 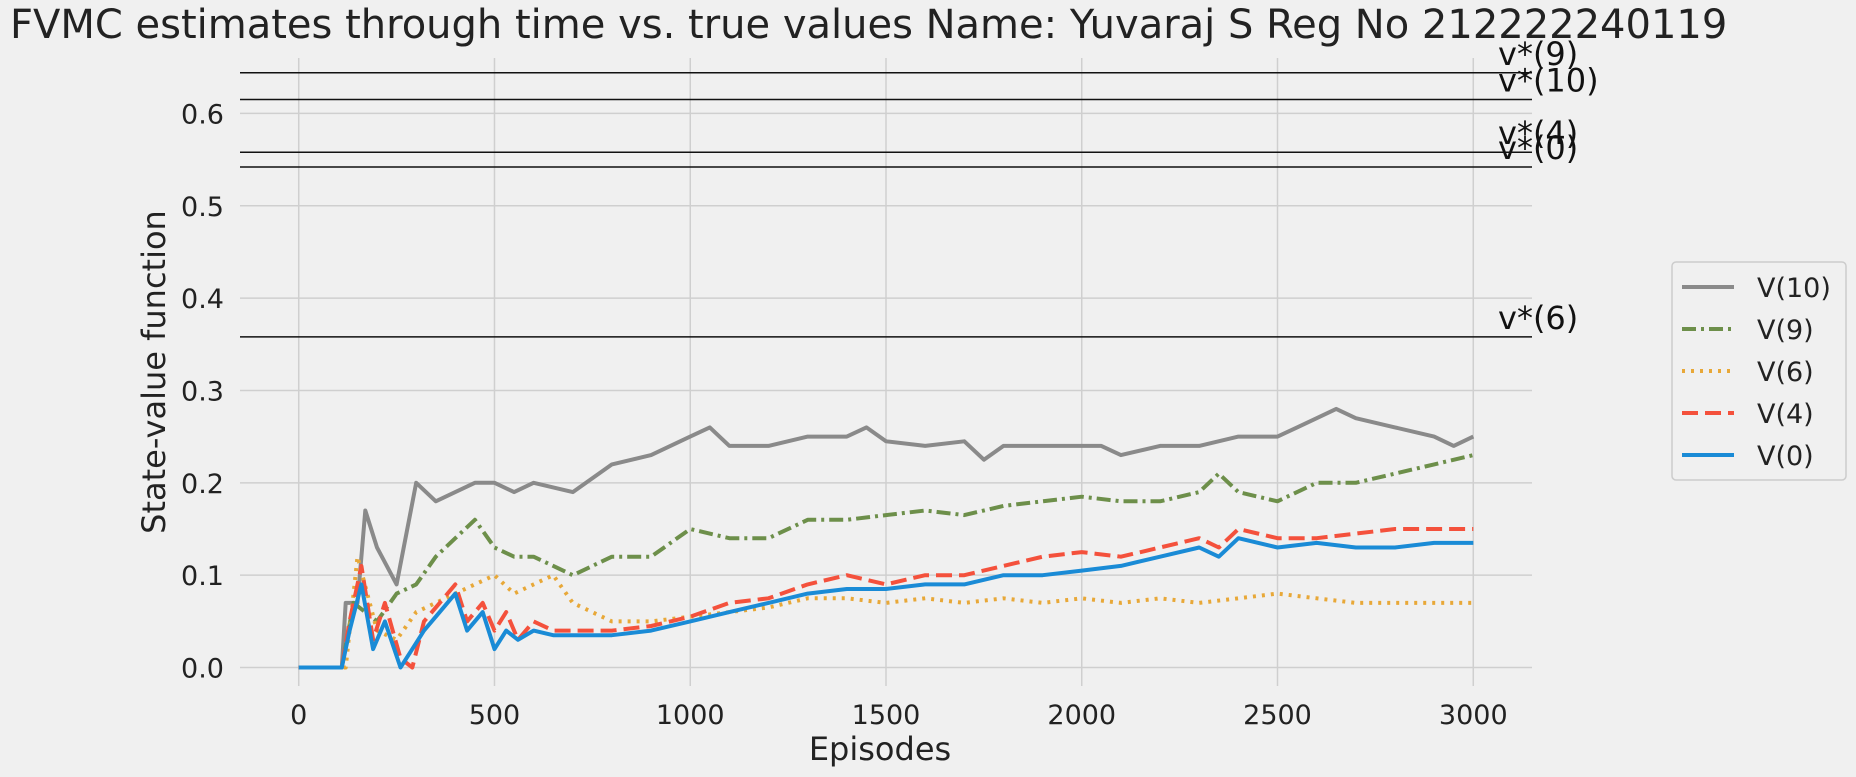 I want to click on y-tick-label: 0.3, so click(x=202, y=391).